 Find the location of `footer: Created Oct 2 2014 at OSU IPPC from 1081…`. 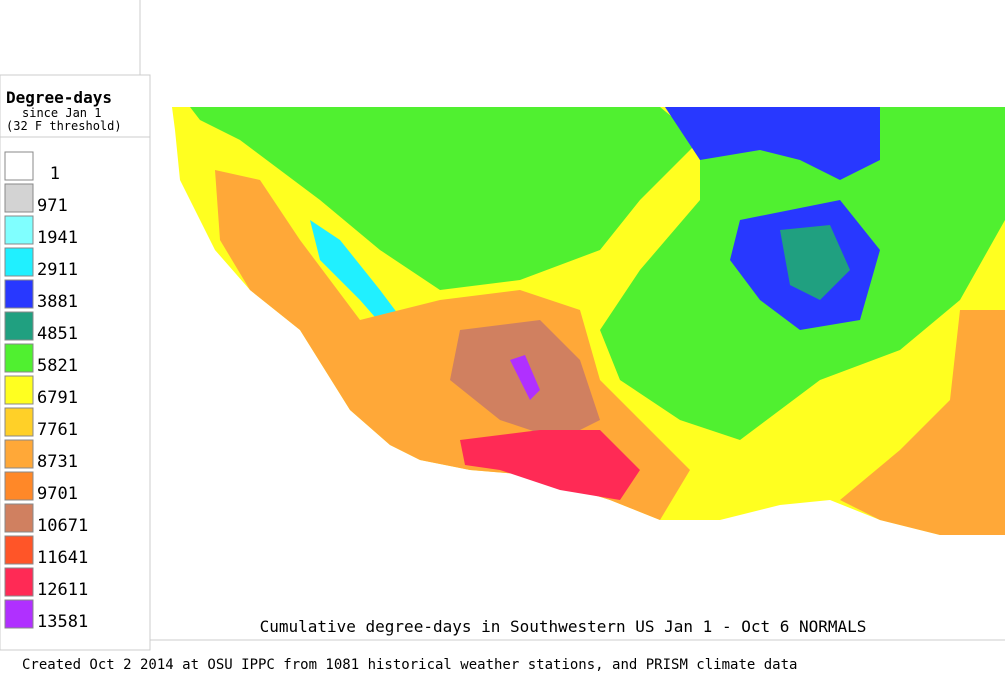

footer: Created Oct 2 2014 at OSU IPPC from 1081… is located at coordinates (409, 665).